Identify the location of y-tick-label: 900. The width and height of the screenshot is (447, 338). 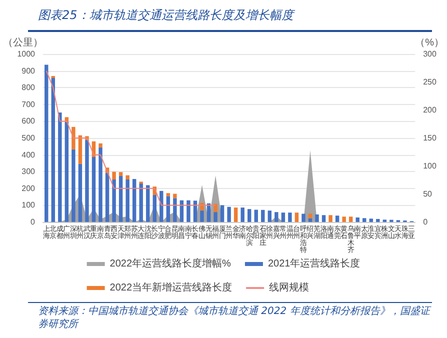
(29, 71).